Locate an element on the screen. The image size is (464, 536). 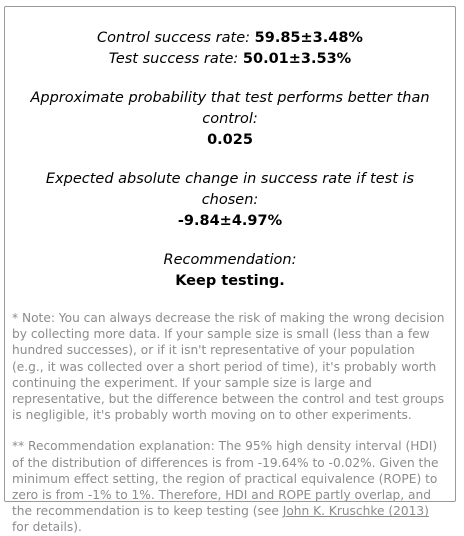
control-rate-value: 59.85±3.48% is located at coordinates (308, 38).